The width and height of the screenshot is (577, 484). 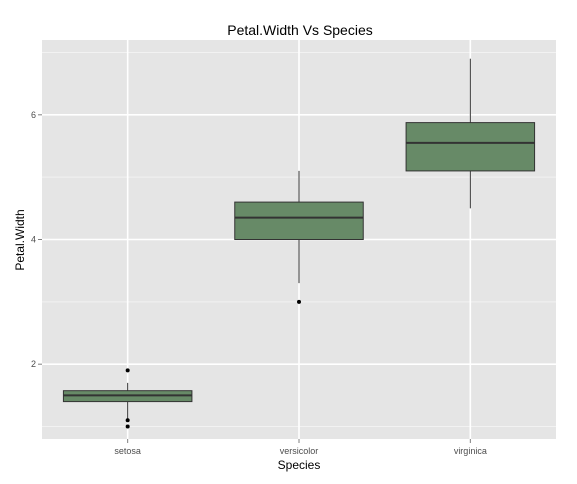 I want to click on box-versicolor, so click(x=299, y=237).